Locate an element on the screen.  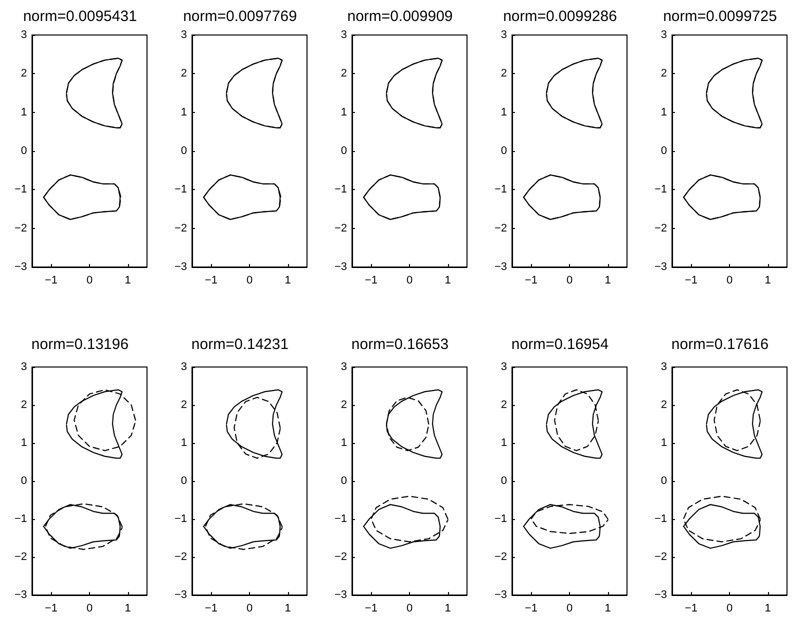
chart-title: norm=0.0099286 is located at coordinates (560, 16).